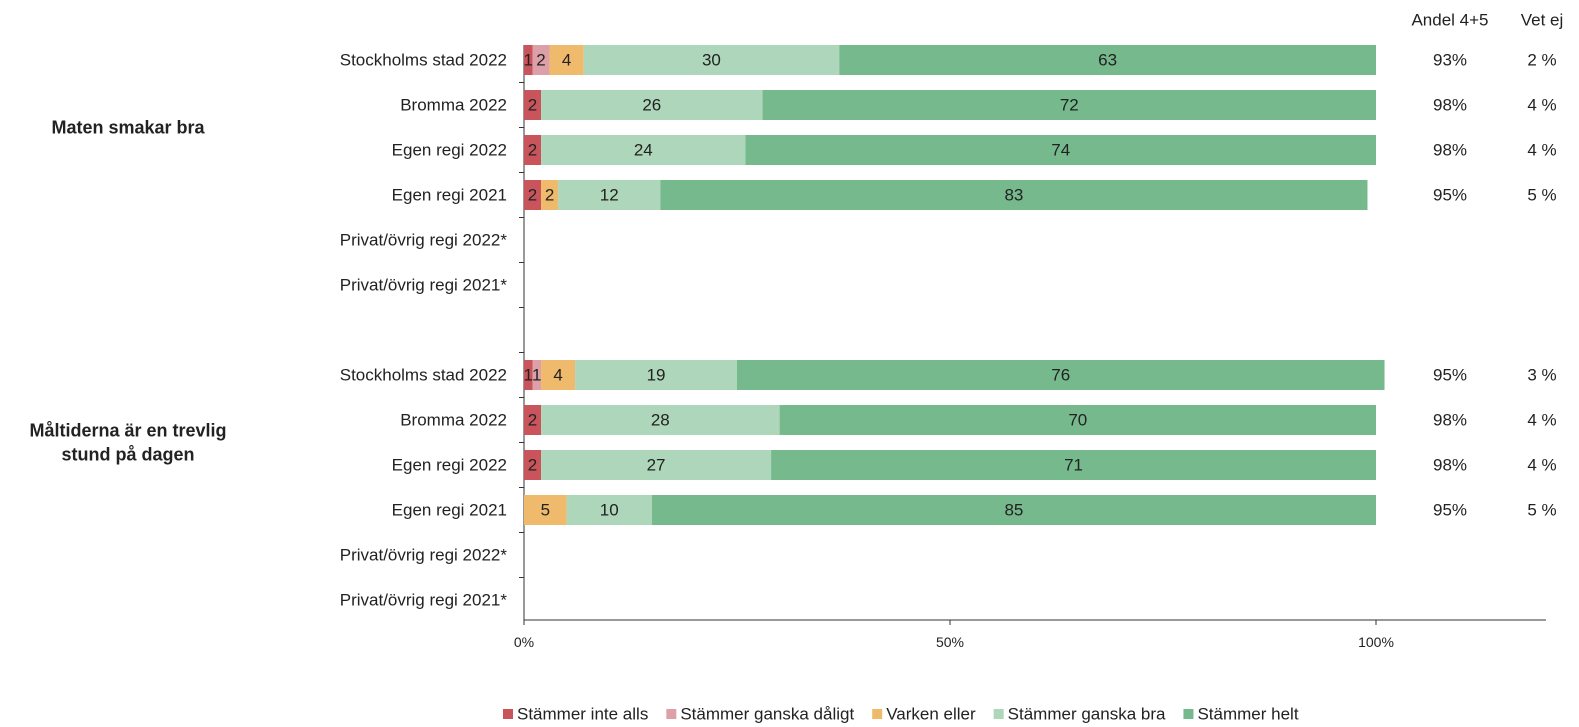  What do you see at coordinates (767, 714) in the screenshot?
I see `legend-label: Stämmer ganska dåligt` at bounding box center [767, 714].